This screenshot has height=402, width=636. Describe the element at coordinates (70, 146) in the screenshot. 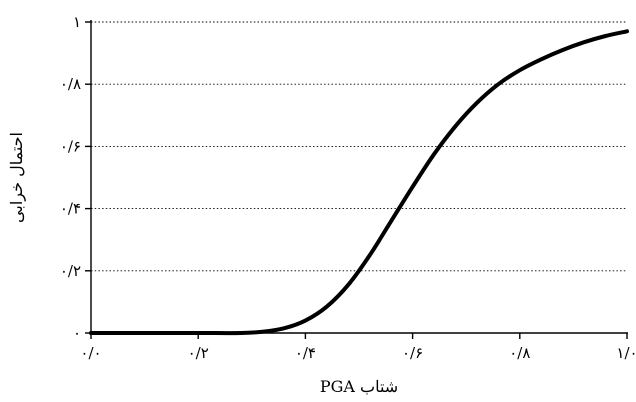

I see `y-tick-label: ۰/۶` at that location.